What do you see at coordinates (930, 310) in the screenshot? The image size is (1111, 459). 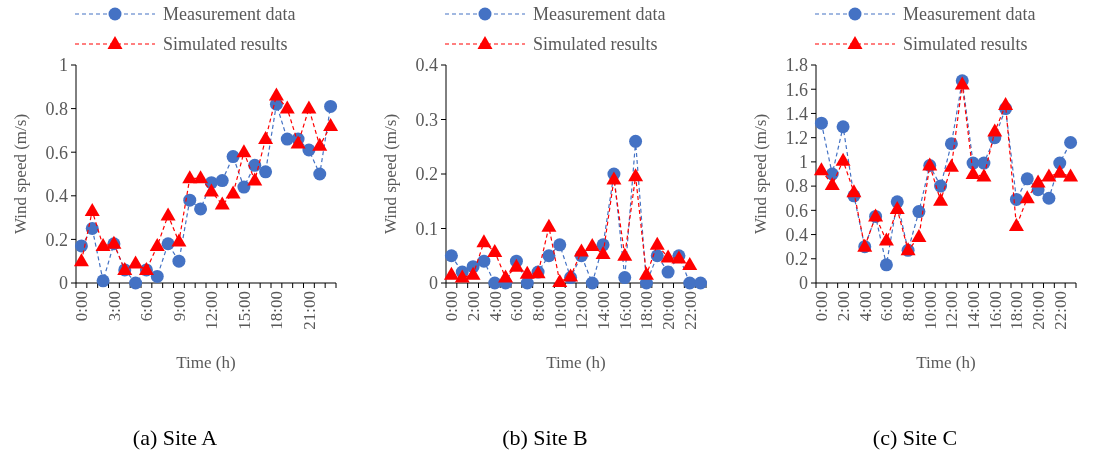 I see `x-tick-label: 10:00` at bounding box center [930, 310].